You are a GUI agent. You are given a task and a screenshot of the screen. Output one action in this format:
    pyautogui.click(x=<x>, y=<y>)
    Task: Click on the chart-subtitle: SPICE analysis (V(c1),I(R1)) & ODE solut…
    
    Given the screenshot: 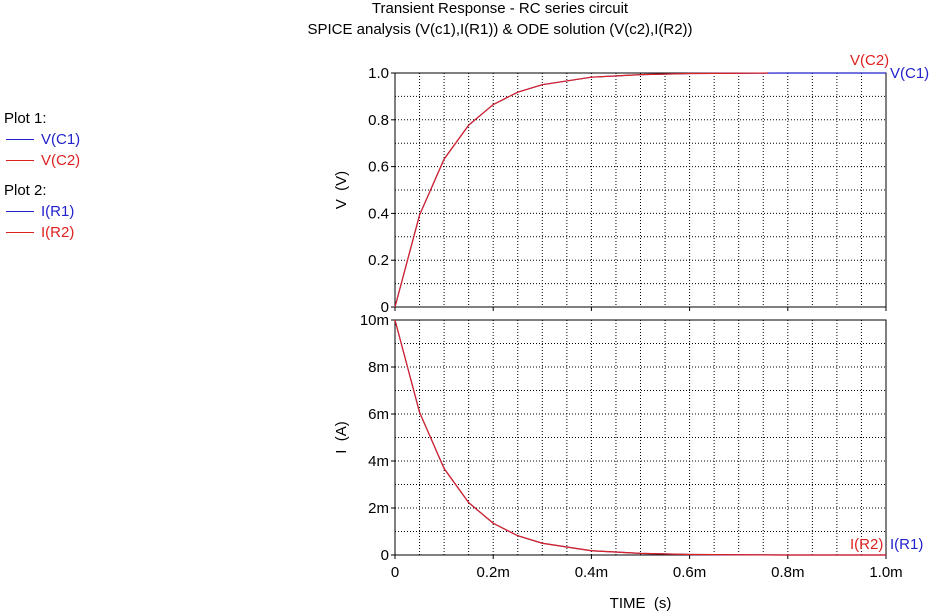 What is the action you would take?
    pyautogui.click(x=500, y=29)
    